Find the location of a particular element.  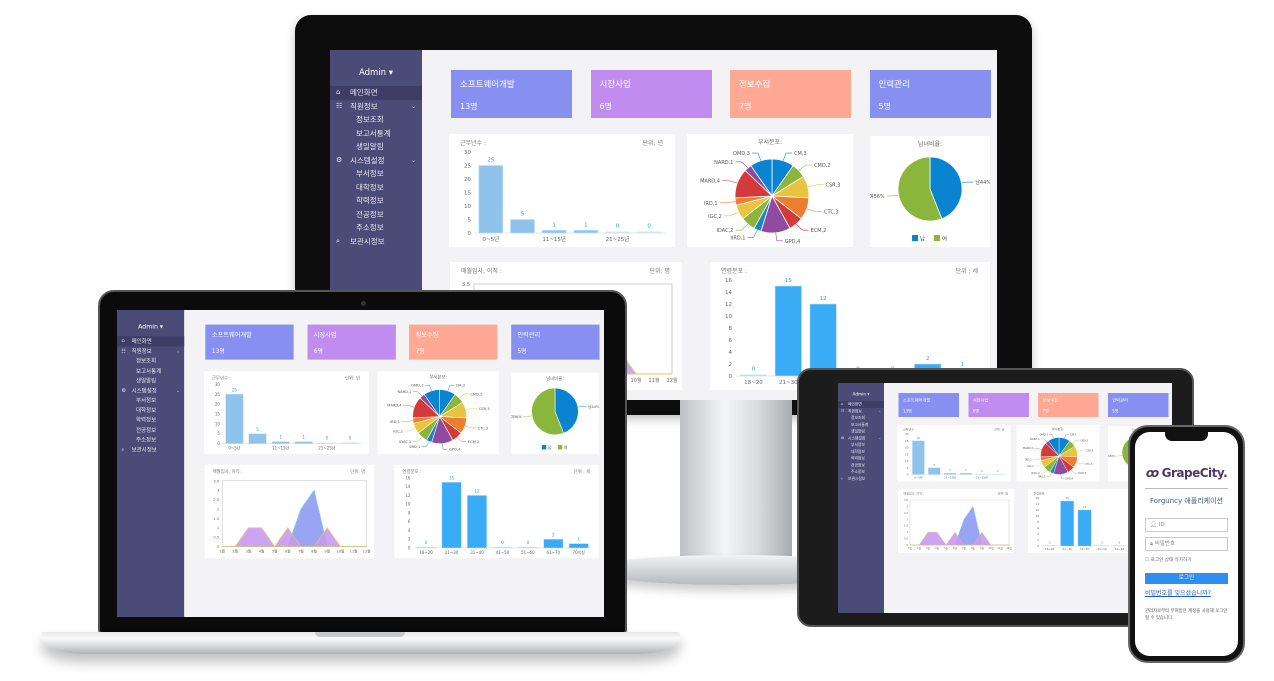

x-tick-label: 12월 is located at coordinates (672, 380).